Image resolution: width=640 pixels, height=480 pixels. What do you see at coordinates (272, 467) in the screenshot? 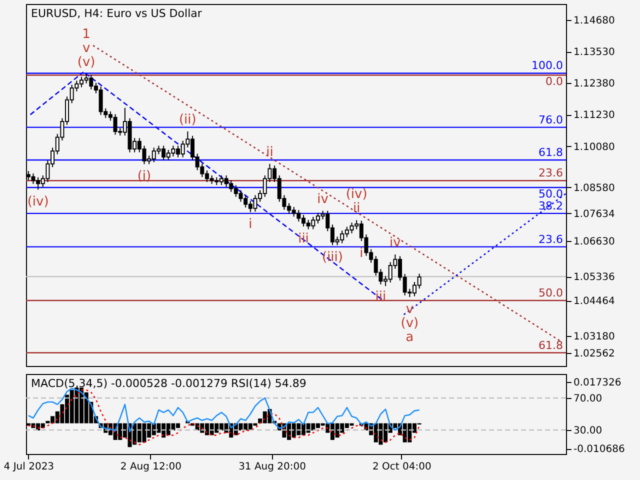
I see `x-tick-label: 31 Aug 20:00` at bounding box center [272, 467].